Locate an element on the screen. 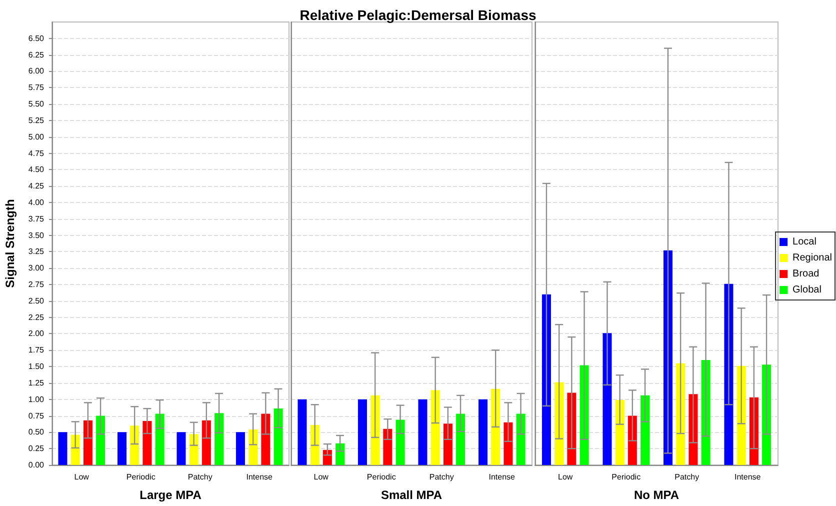 This screenshot has height=506, width=836. y-tick-label: 2.50 is located at coordinates (36, 301).